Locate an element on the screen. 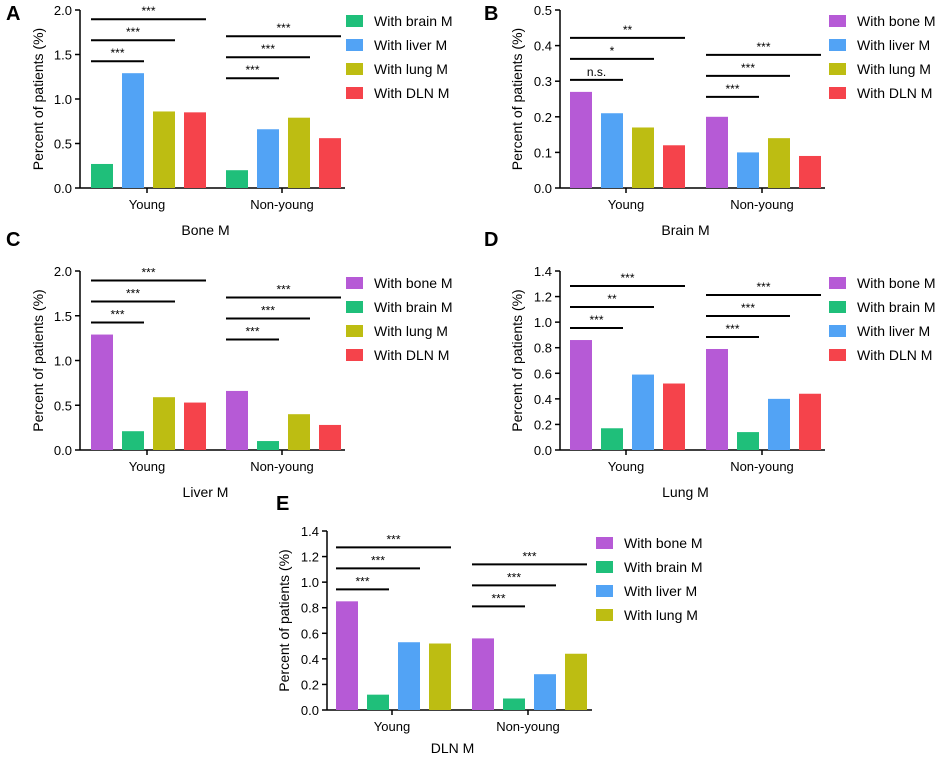  x-axis-title: Liver M is located at coordinates (206, 492).